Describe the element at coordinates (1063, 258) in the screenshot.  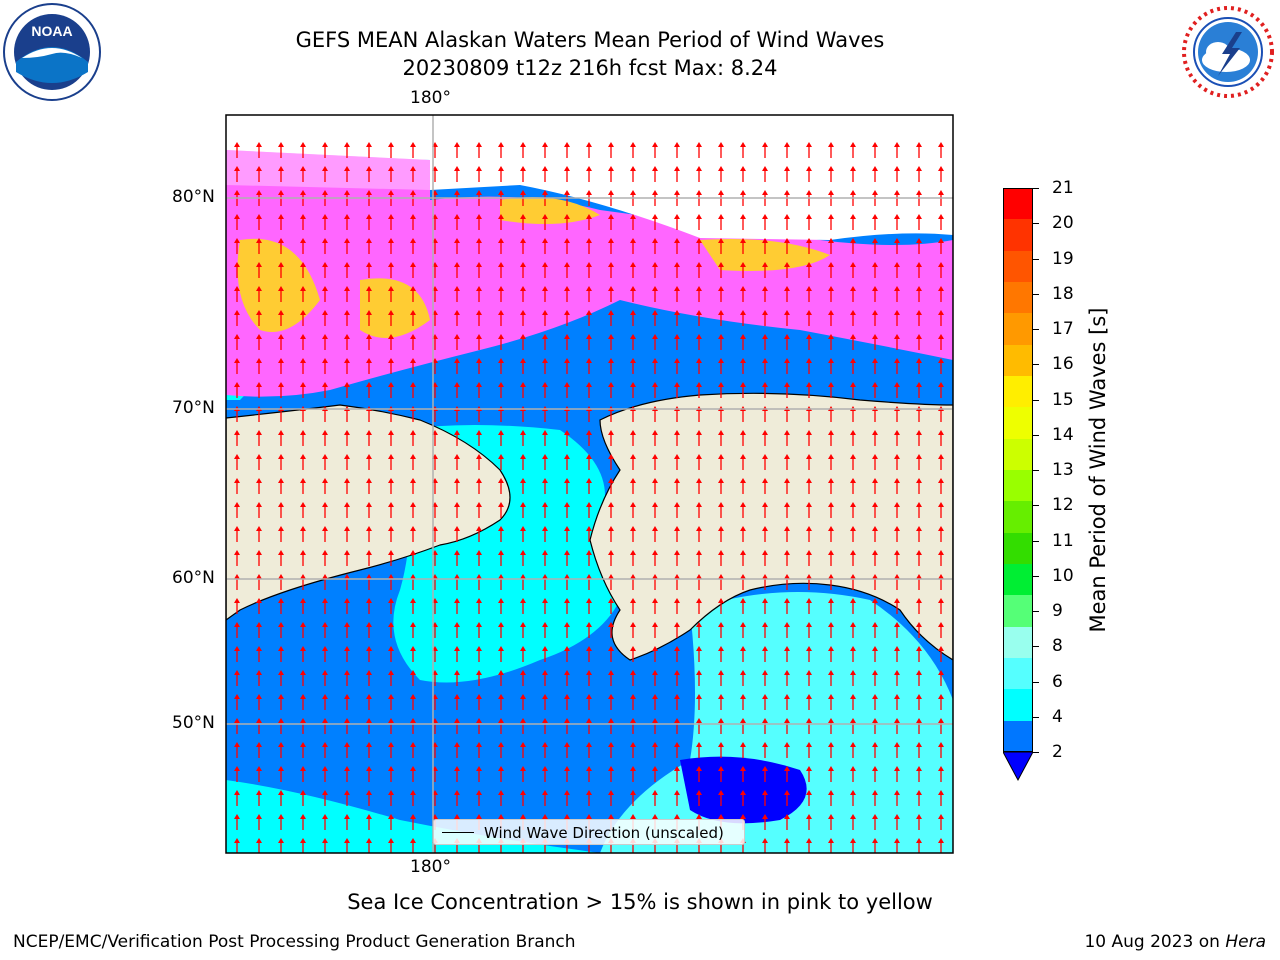
I see `colorbar-tick-label: 19` at that location.